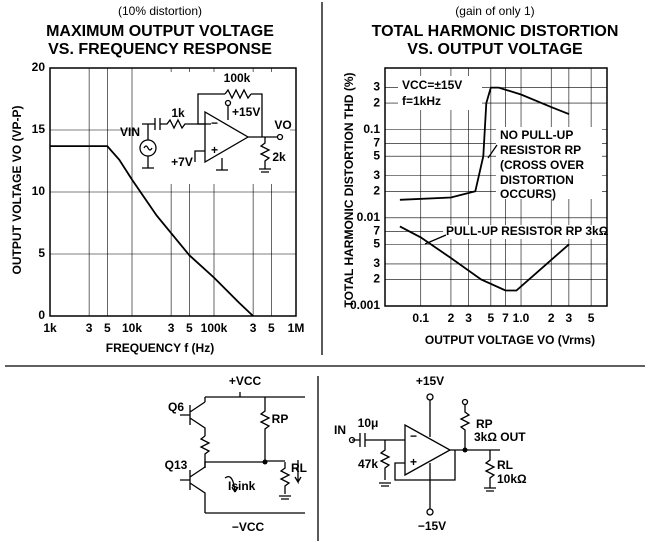 The image size is (650, 543). I want to click on x-tick-label: 1M, so click(296, 328).